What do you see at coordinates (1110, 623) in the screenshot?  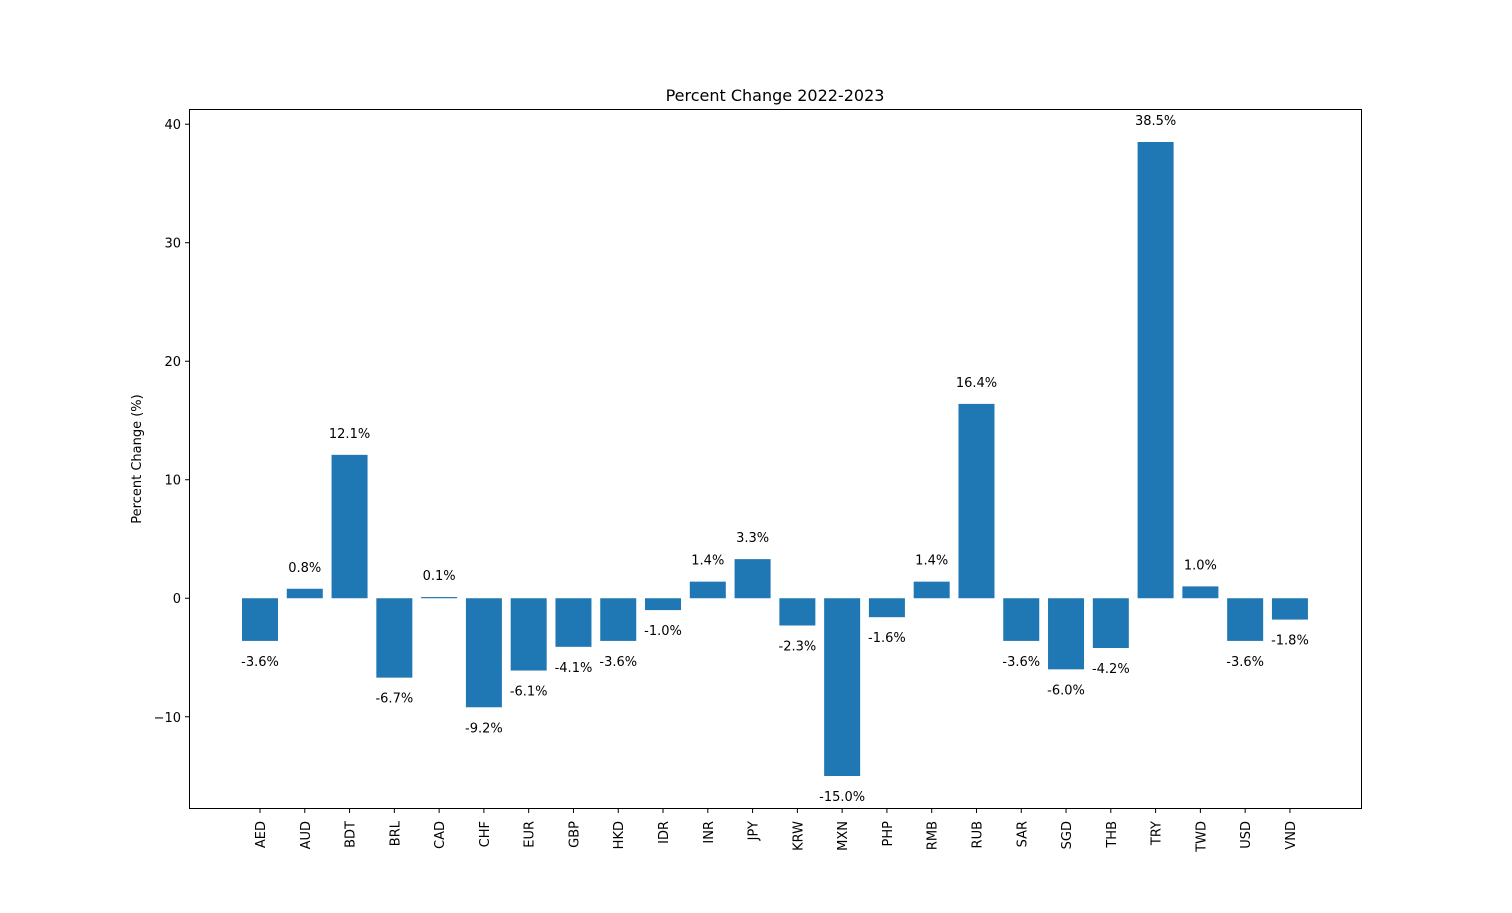 I see `bar-thb` at bounding box center [1110, 623].